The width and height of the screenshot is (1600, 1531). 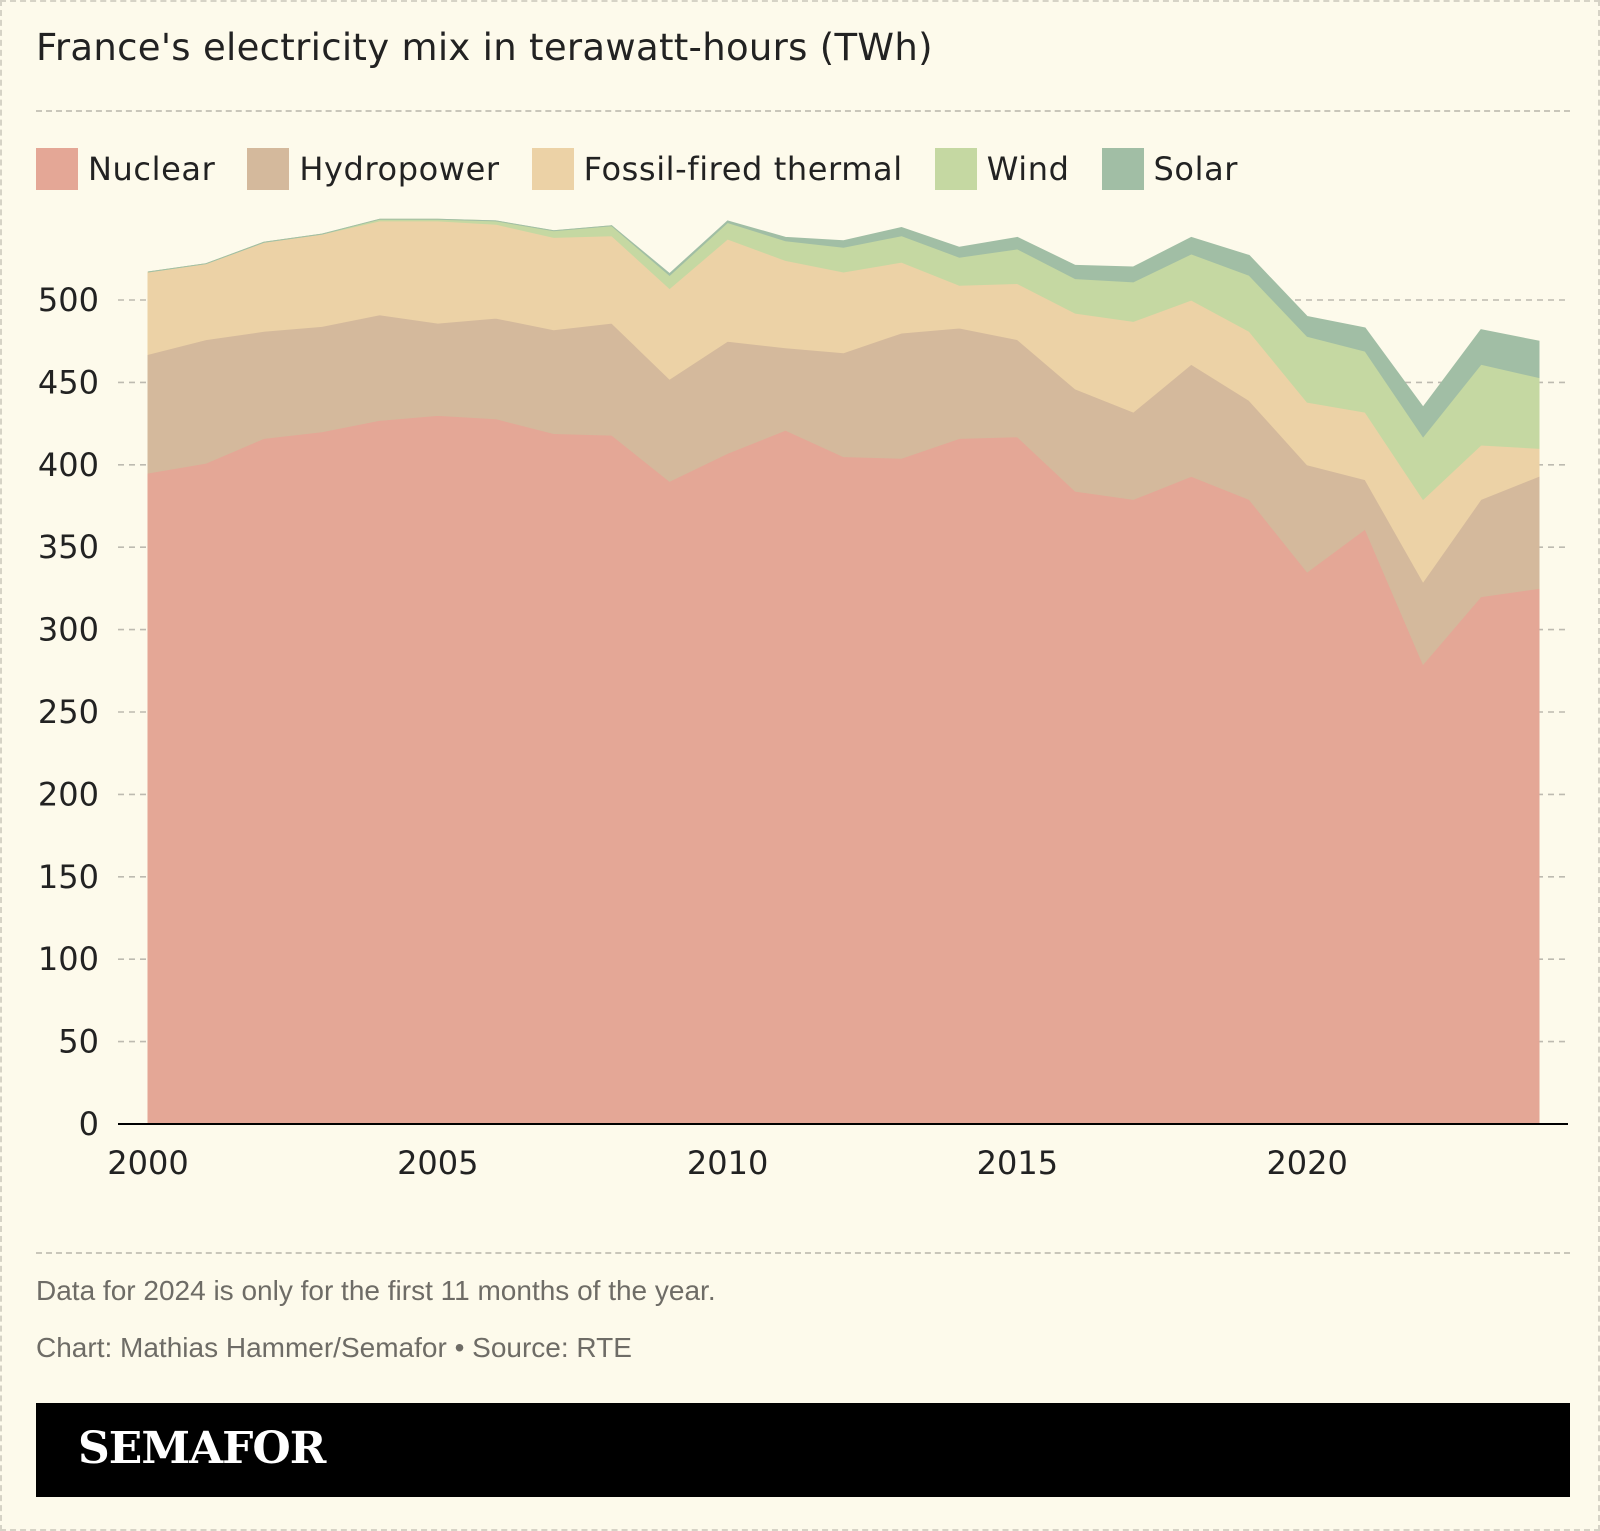 What do you see at coordinates (152, 169) in the screenshot?
I see `legend-label-nuclear: Nuclear` at bounding box center [152, 169].